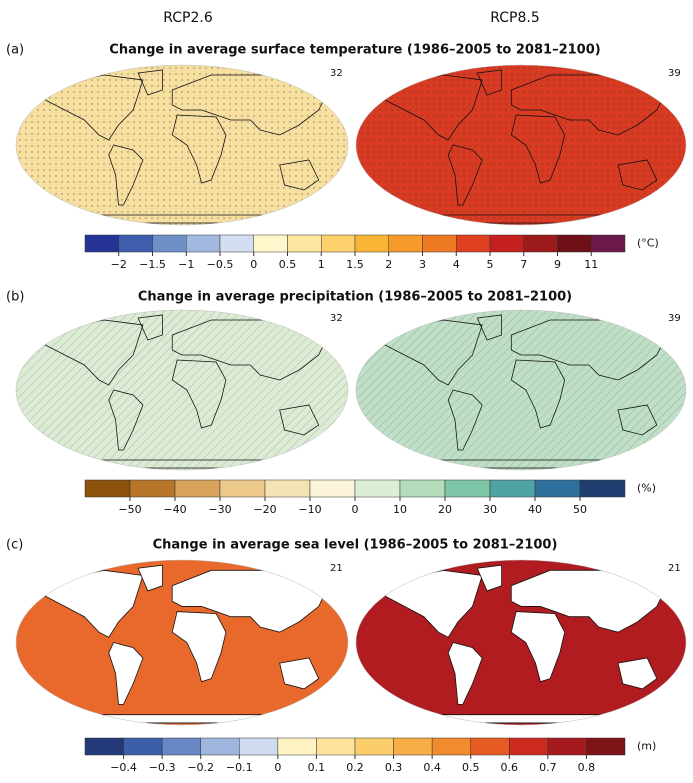  Describe the element at coordinates (15, 297) in the screenshot. I see `panel-label: (b)` at that location.